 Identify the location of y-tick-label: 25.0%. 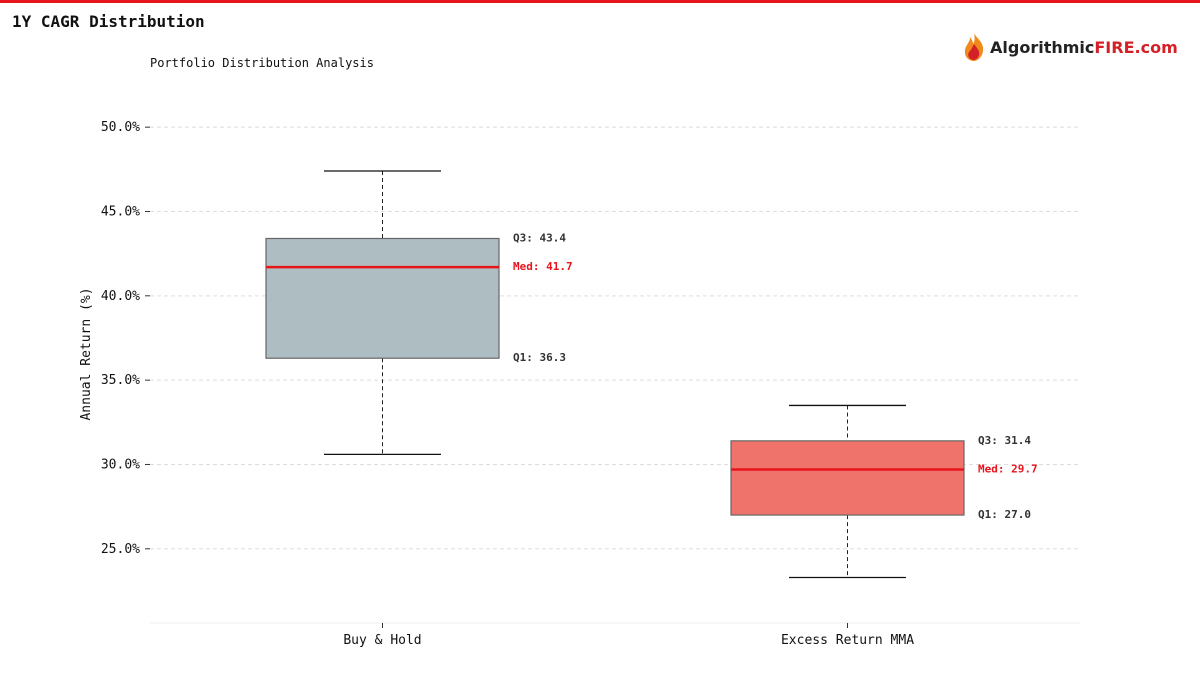
(120, 549).